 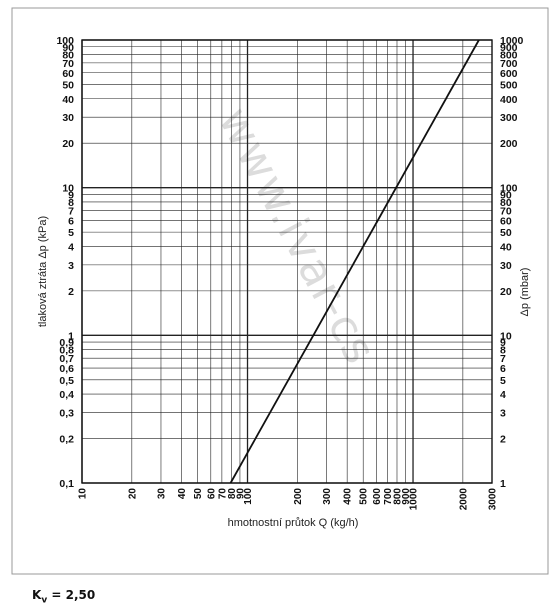 What do you see at coordinates (44, 600) in the screenshot?
I see `kv-subscript: v` at bounding box center [44, 600].